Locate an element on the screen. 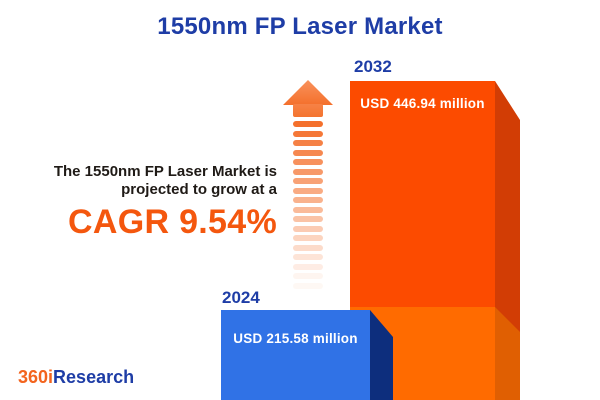 This screenshot has width=600, height=400. bar-2024-side is located at coordinates (381, 355).